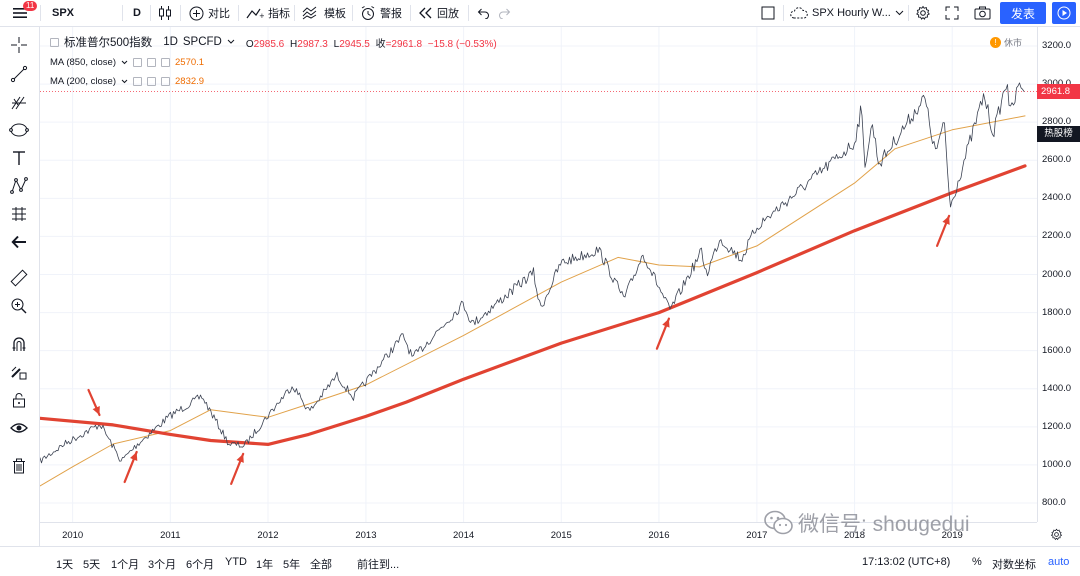 This screenshot has width=1080, height=576. Describe the element at coordinates (448, 14) in the screenshot. I see `replay-label: 回放` at that location.